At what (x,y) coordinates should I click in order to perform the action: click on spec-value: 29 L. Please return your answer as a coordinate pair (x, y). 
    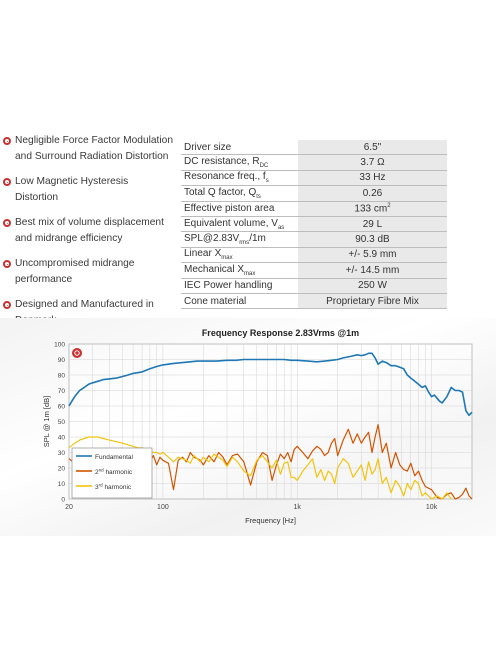
    Looking at the image, I should click on (372, 224).